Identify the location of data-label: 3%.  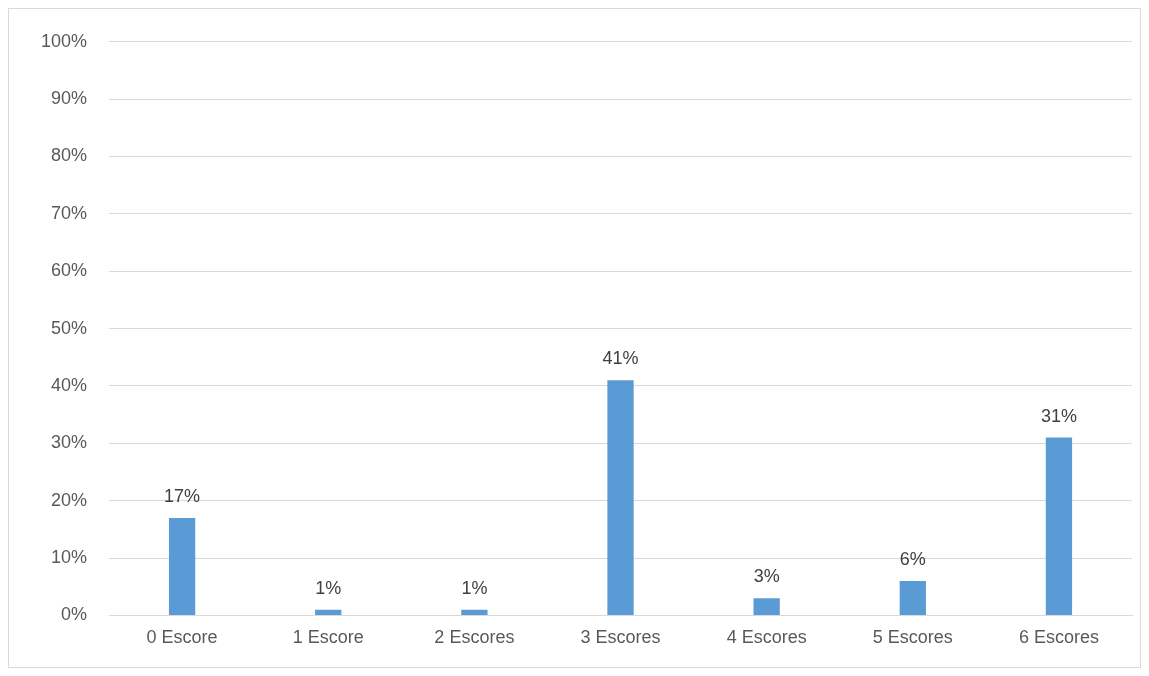
(766, 576).